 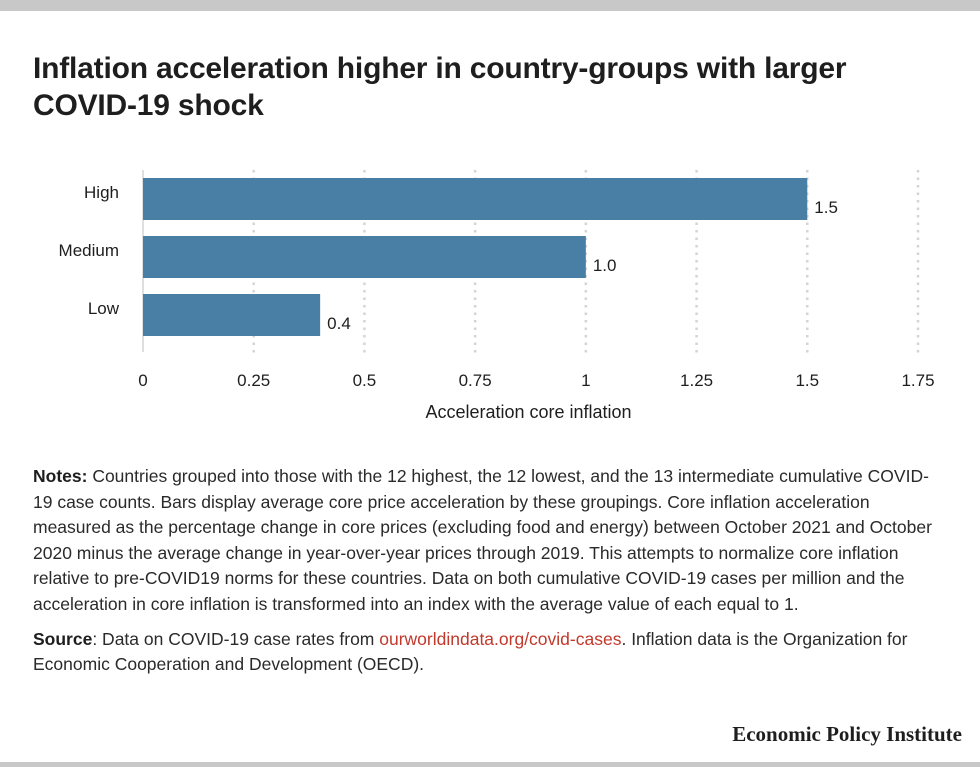 I want to click on top-border-bar, so click(x=490, y=5).